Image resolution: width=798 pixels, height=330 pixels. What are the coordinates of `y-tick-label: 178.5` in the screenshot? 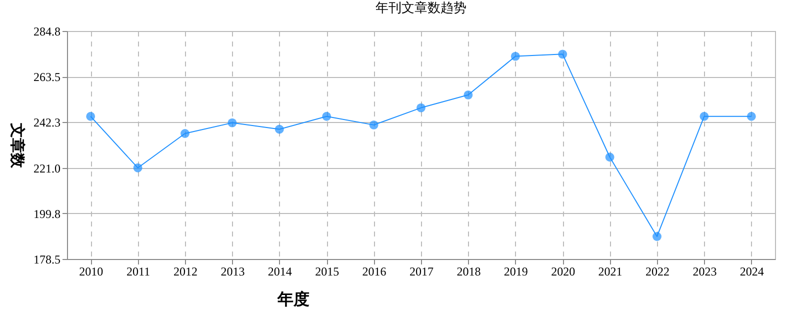 It's located at (47, 259).